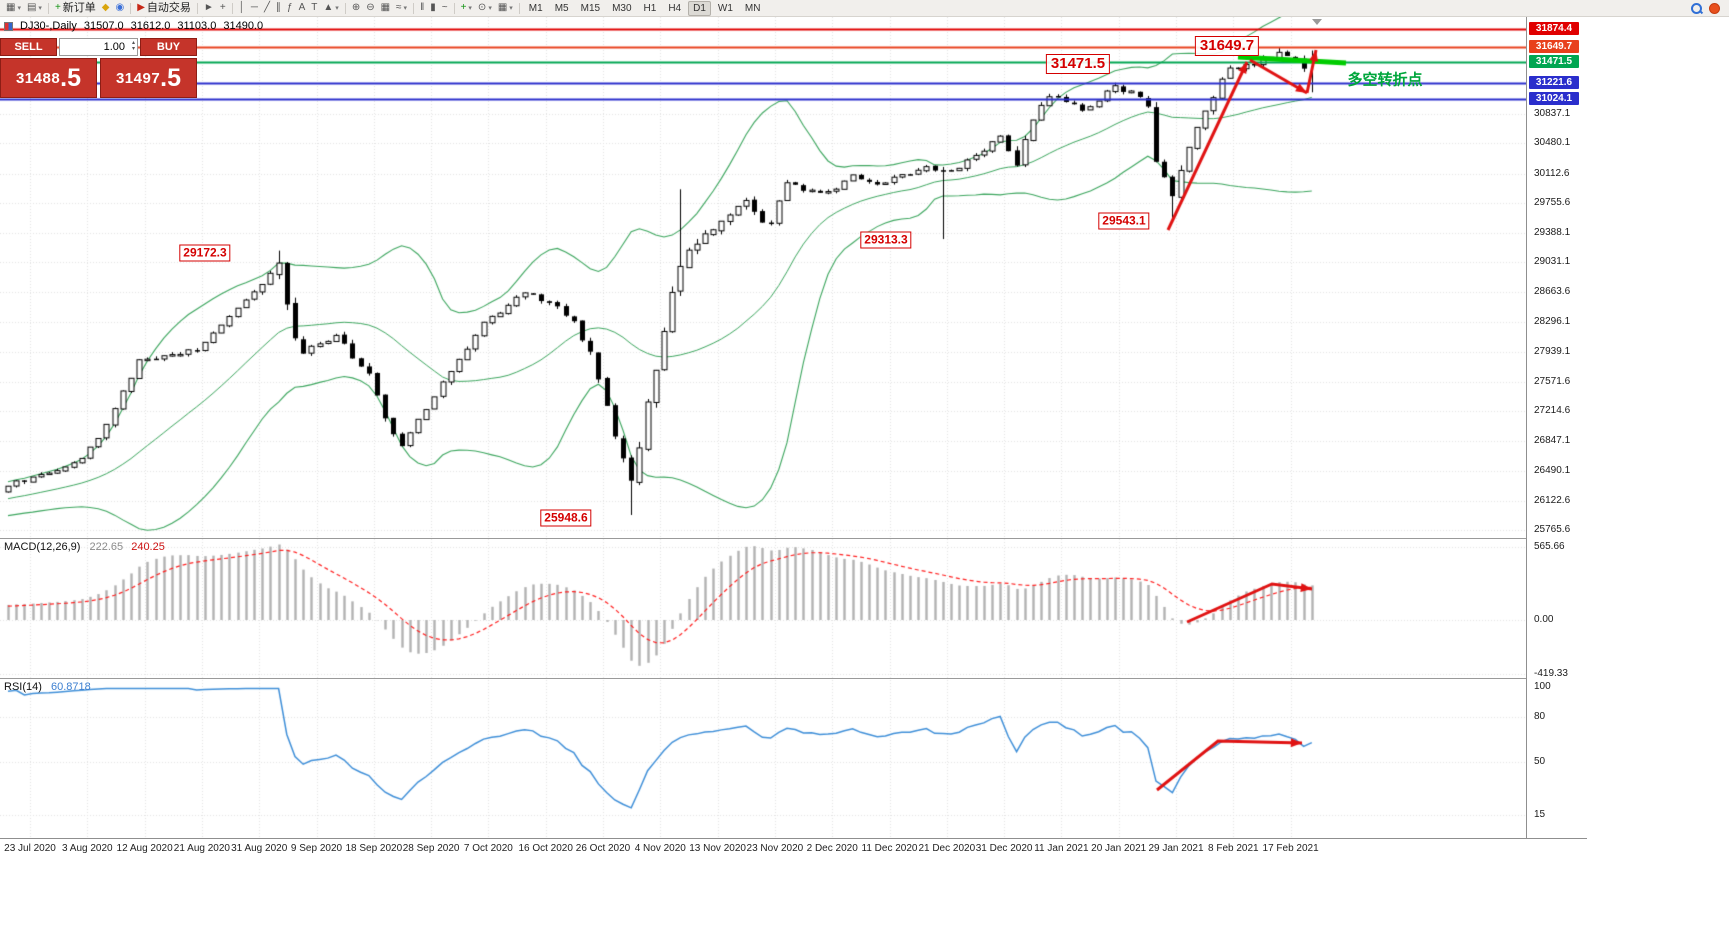 The image size is (1729, 942). What do you see at coordinates (23, 687) in the screenshot?
I see `rsi-name: RSI(14)` at bounding box center [23, 687].